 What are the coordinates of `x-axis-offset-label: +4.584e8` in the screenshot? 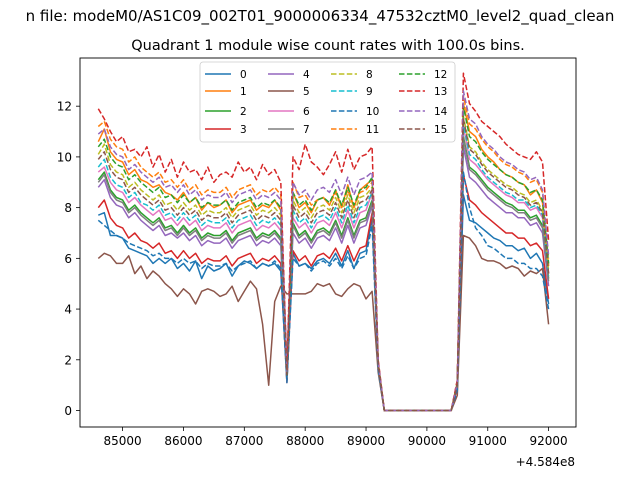 It's located at (545, 462).